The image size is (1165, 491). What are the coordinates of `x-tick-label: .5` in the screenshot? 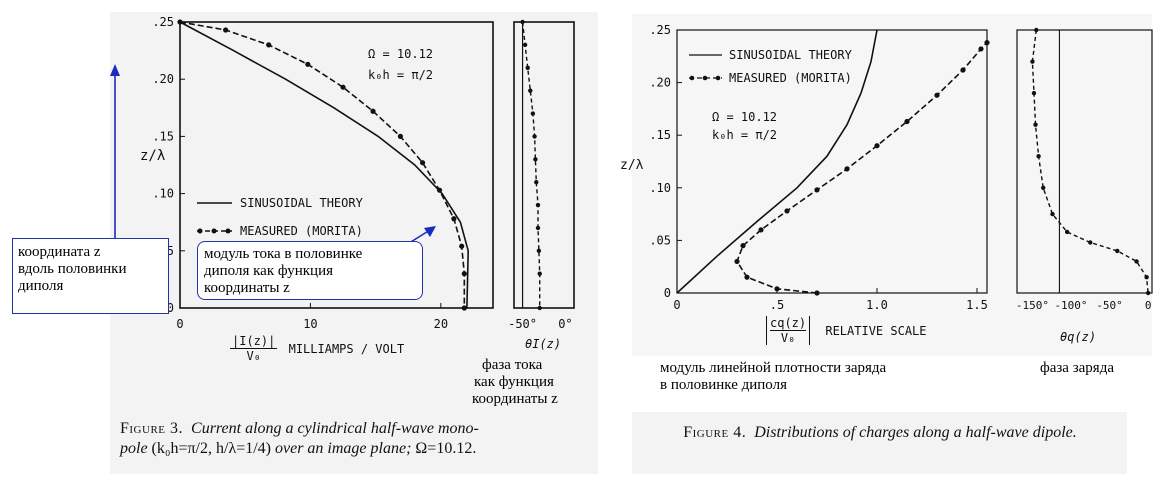 It's located at (777, 305).